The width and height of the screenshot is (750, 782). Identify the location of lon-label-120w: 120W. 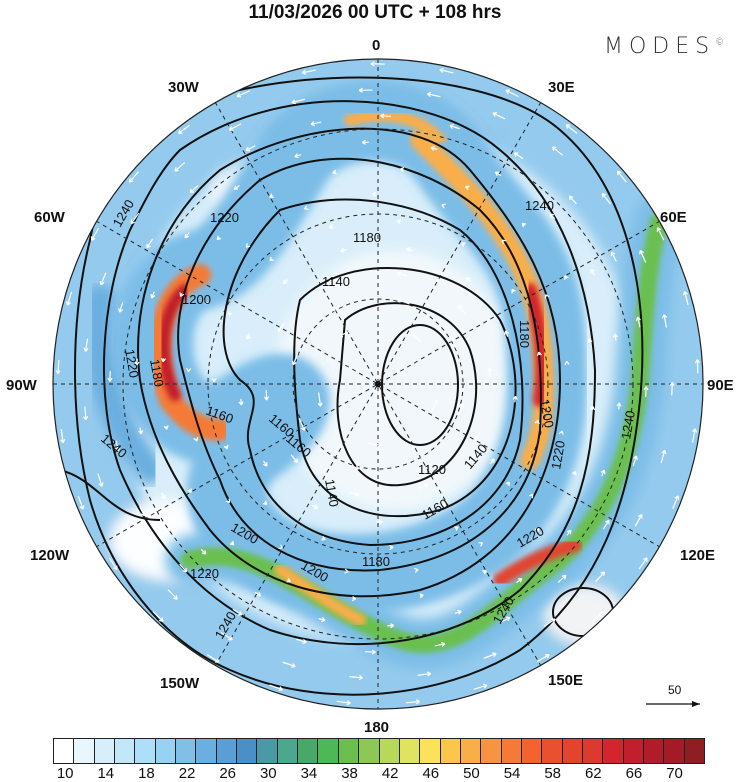
(50, 555).